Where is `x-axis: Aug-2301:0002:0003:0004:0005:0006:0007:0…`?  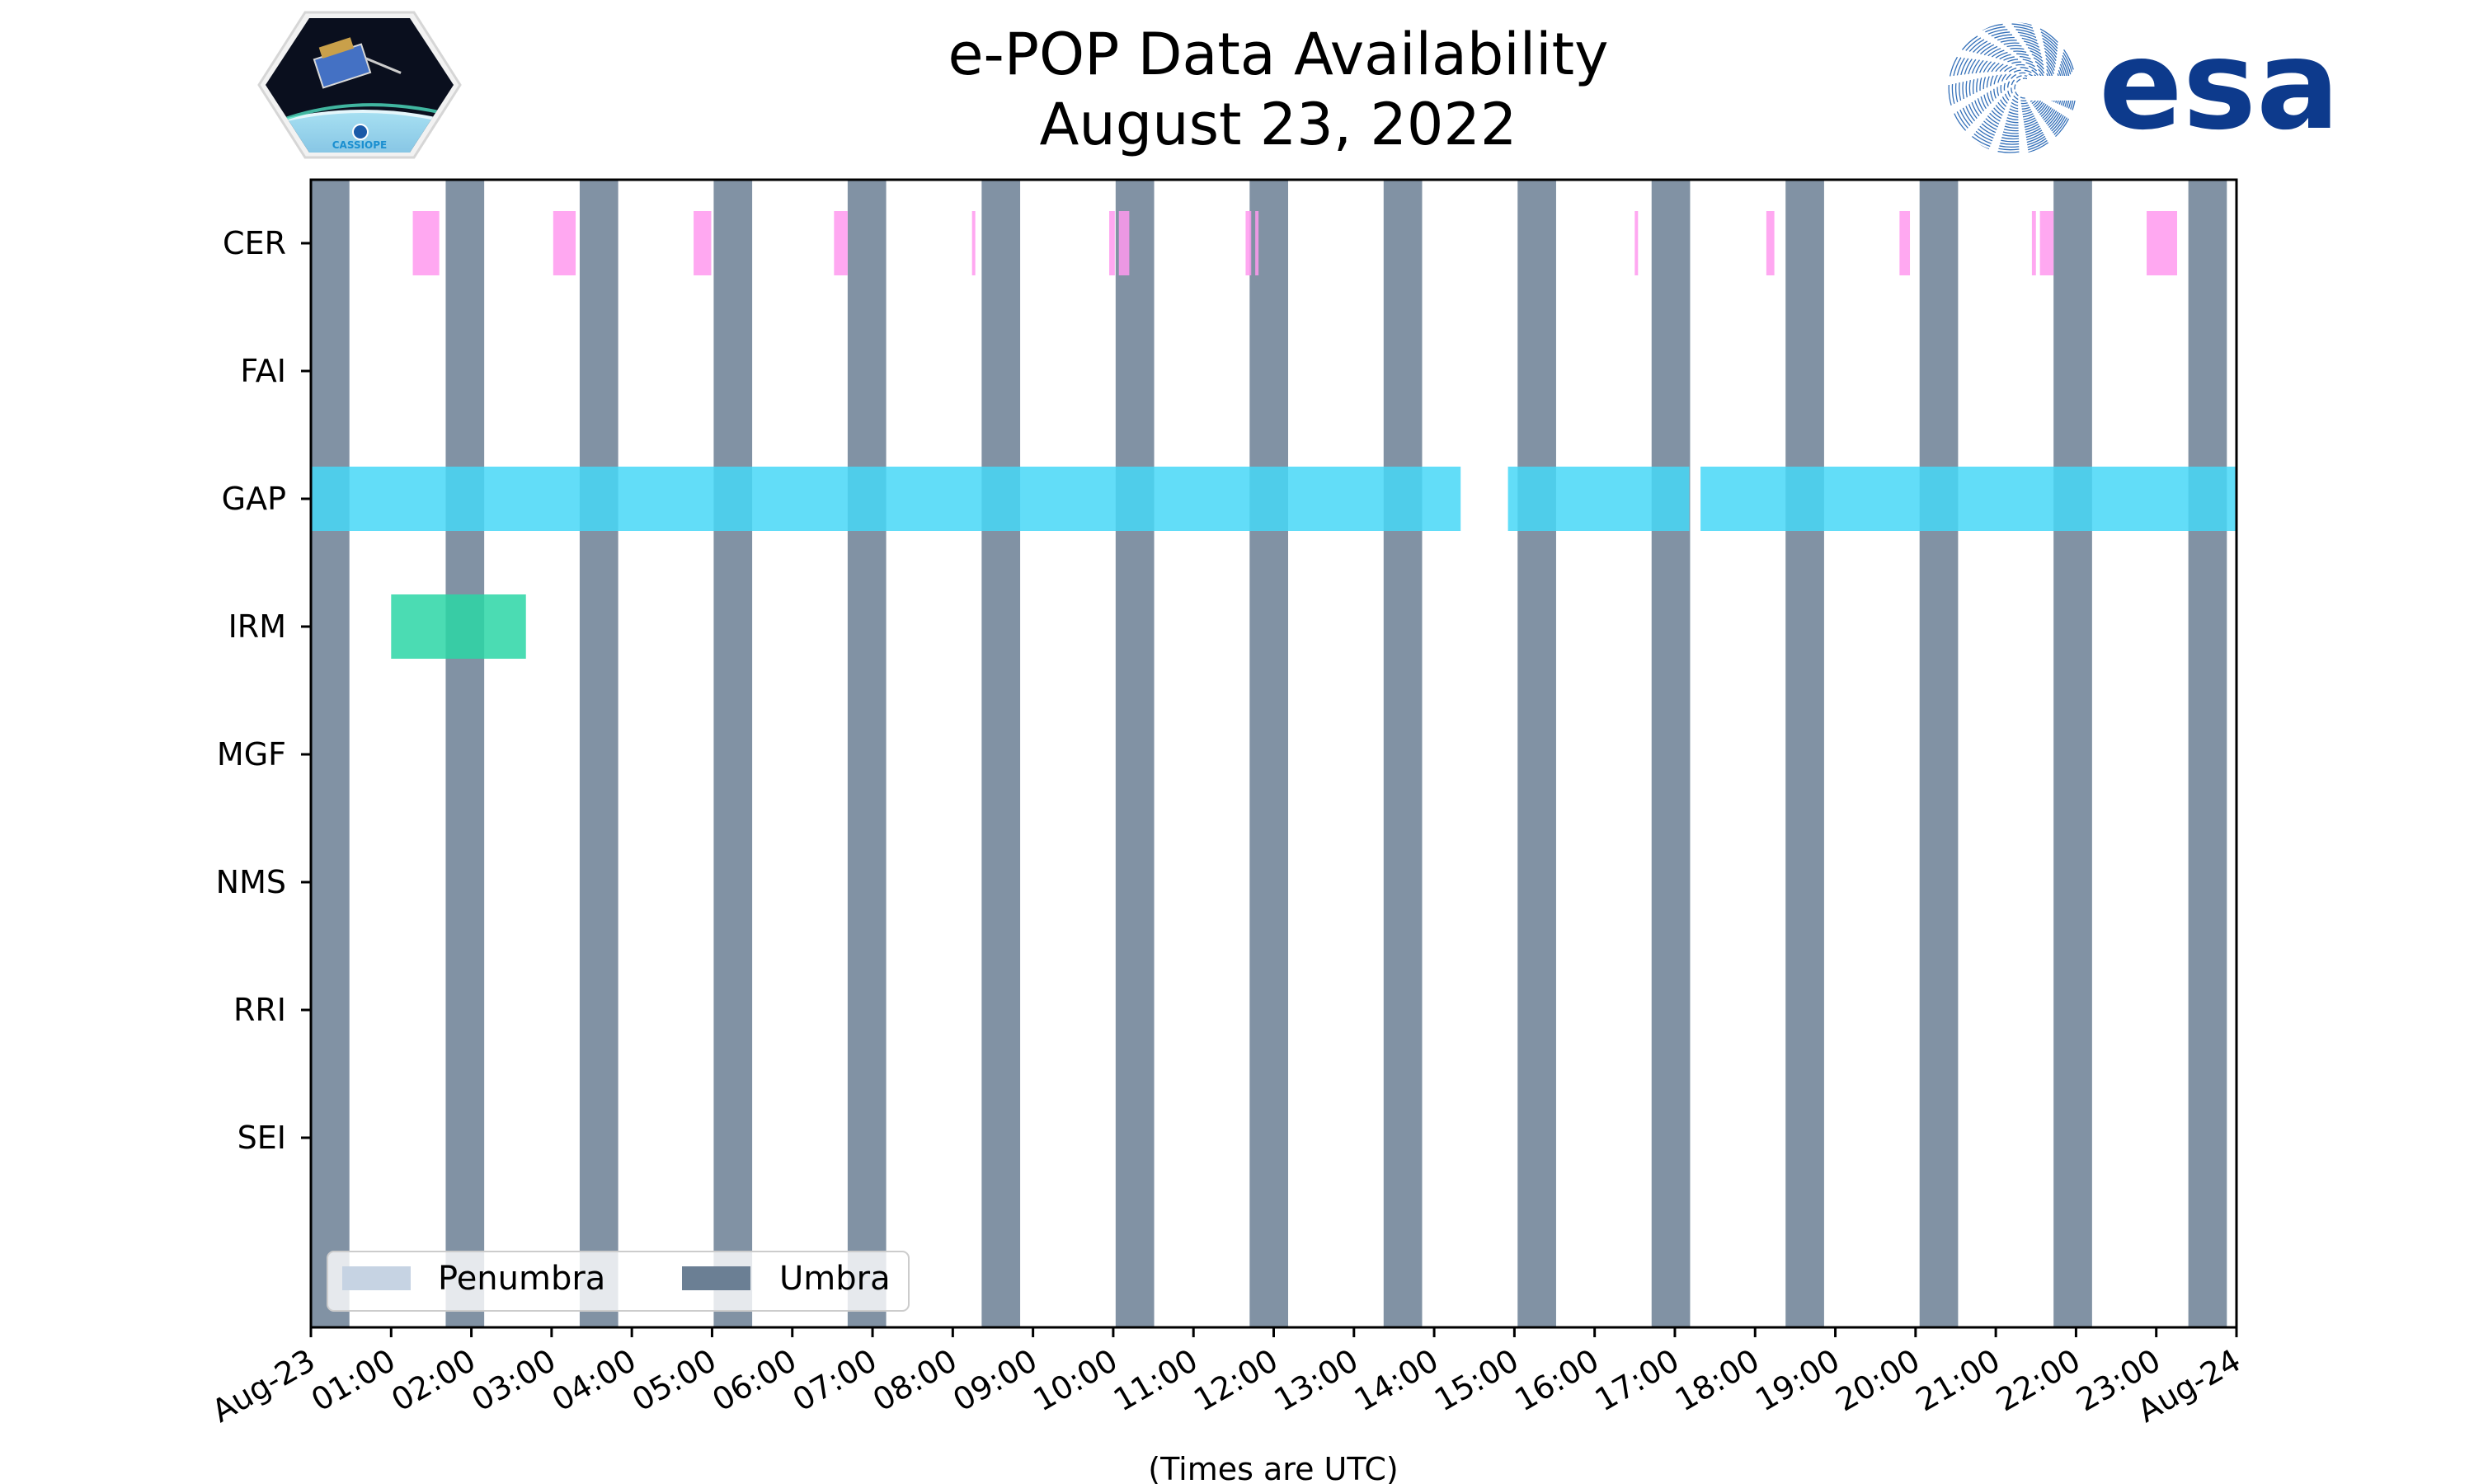
x-axis: Aug-2301:0002:0003:0004:0005:0006:0007:0… is located at coordinates (1226, 1378).